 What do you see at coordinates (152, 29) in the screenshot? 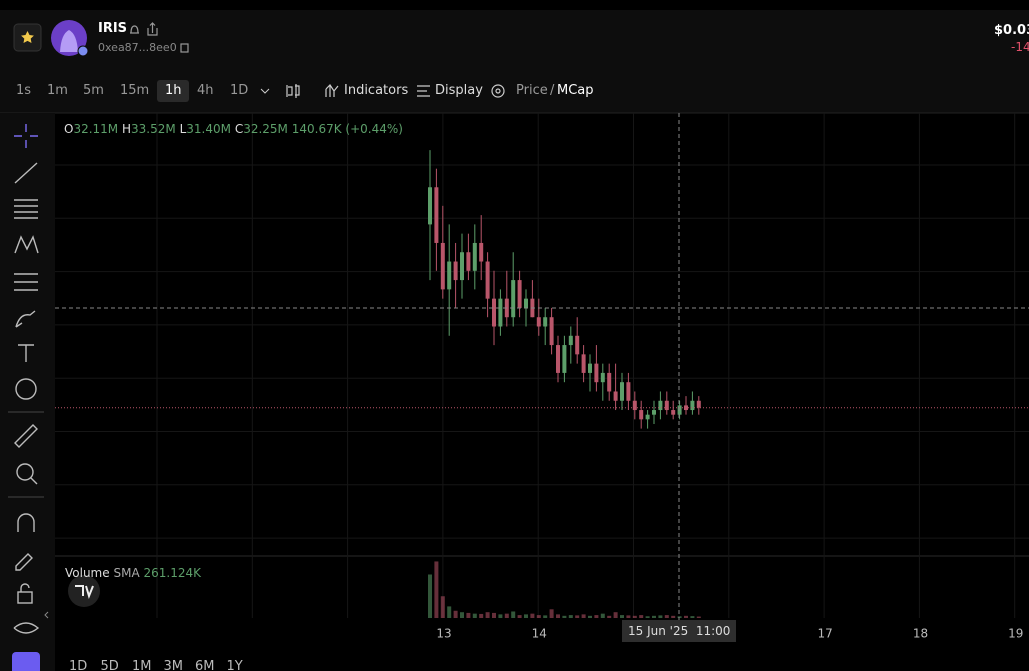
I see `share-icon` at bounding box center [152, 29].